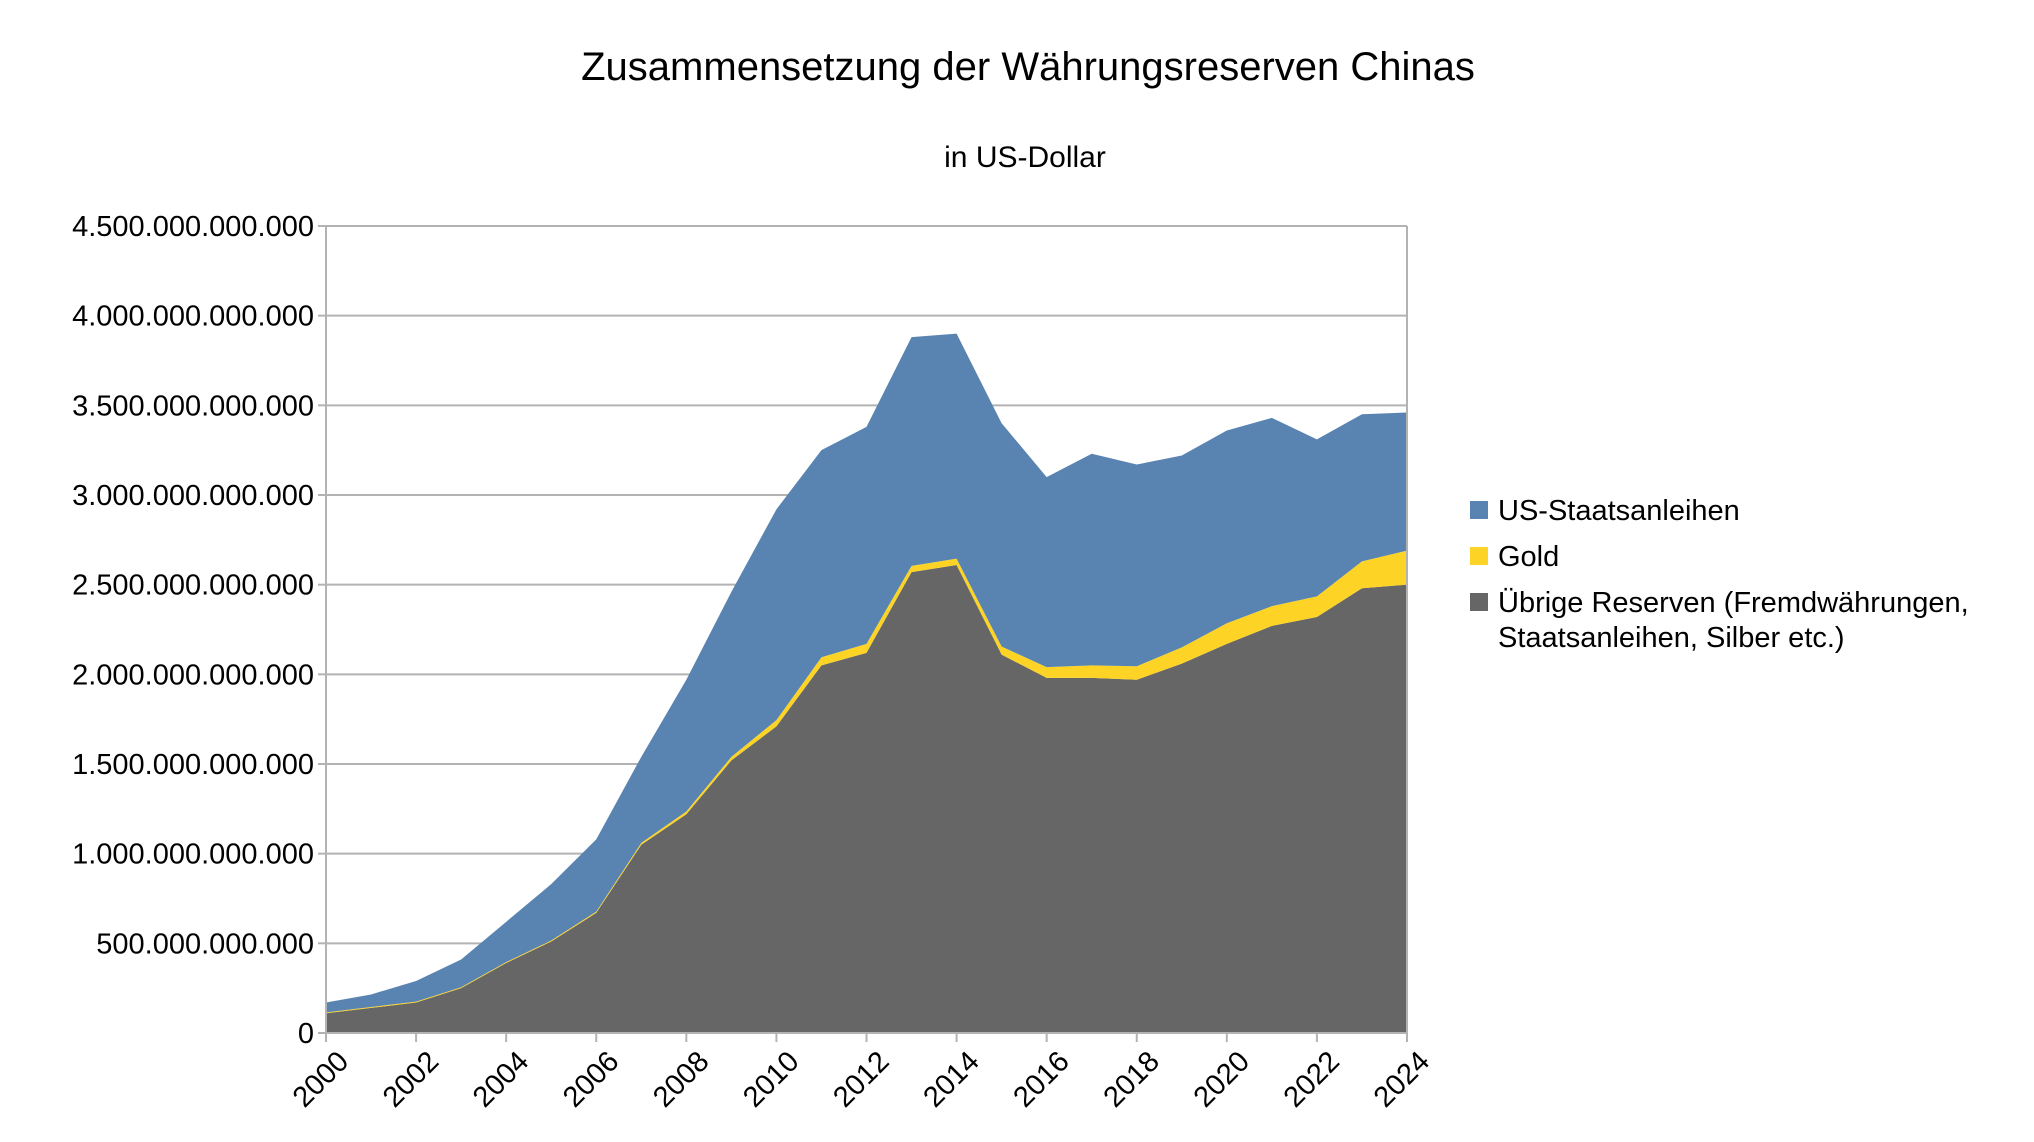 Image resolution: width=2034 pixels, height=1142 pixels. Describe the element at coordinates (501, 1079) in the screenshot. I see `x-tick-label: 2004` at that location.